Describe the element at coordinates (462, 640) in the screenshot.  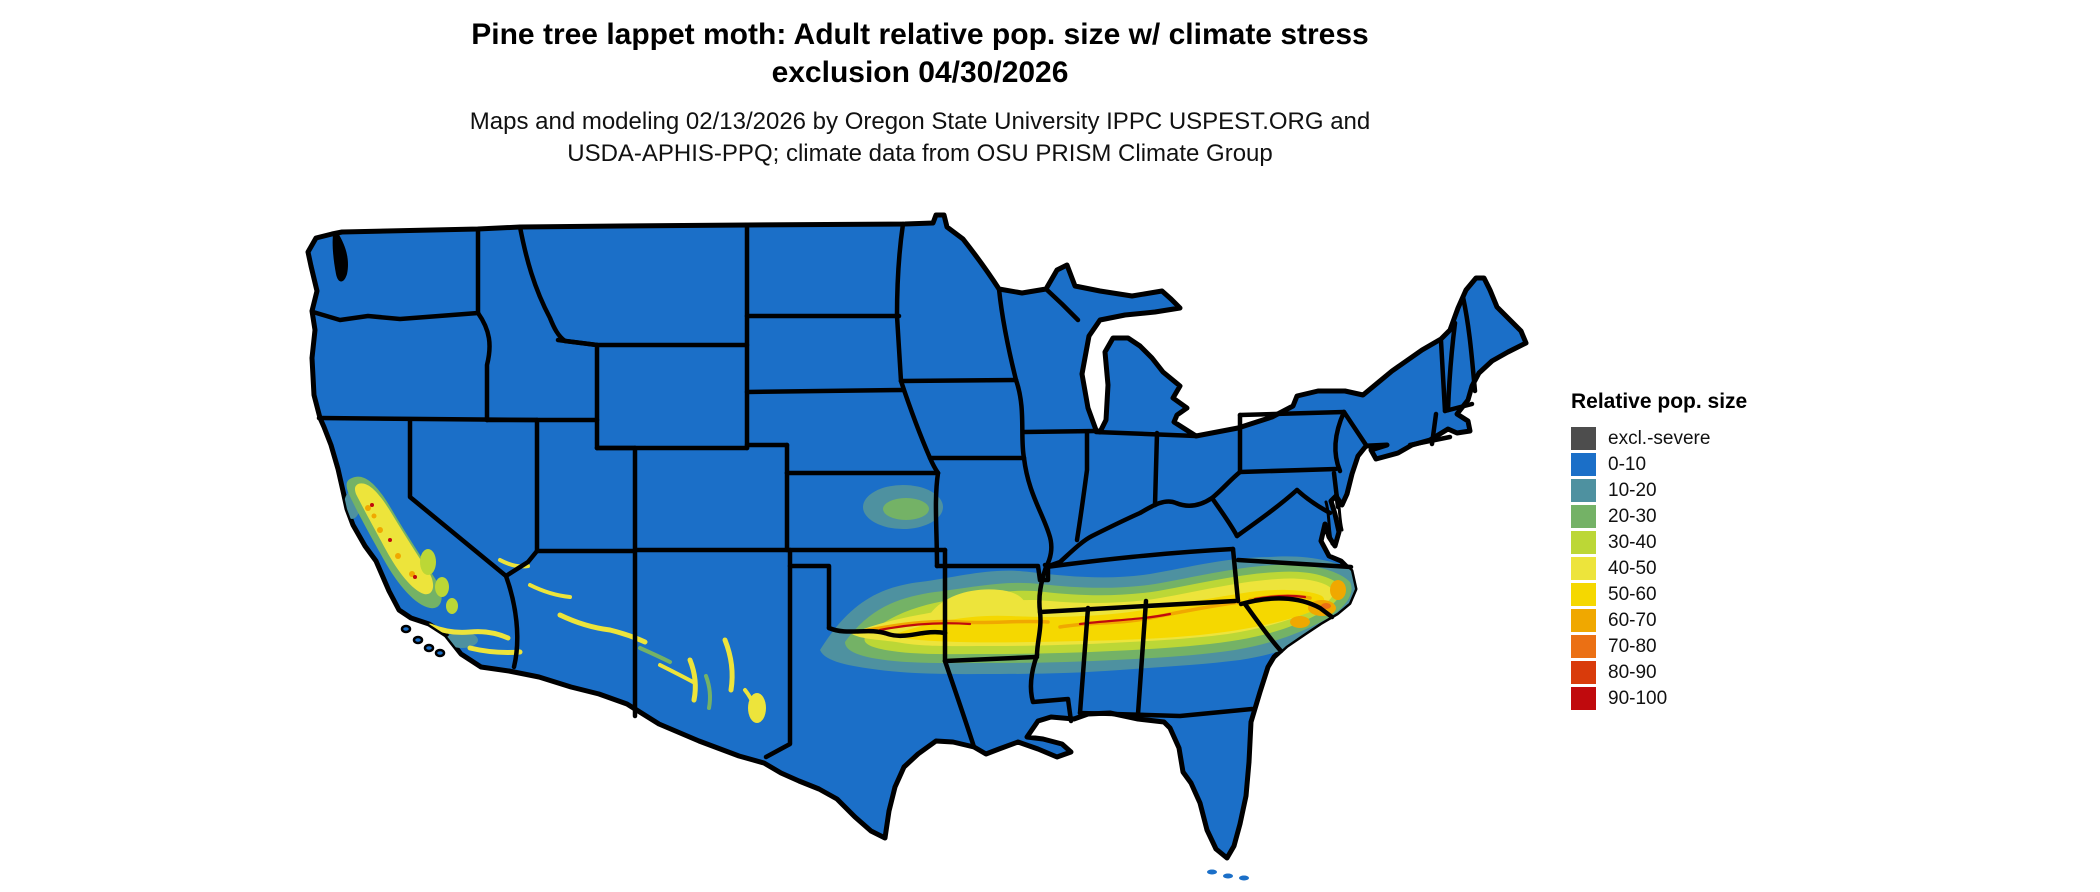
I see `socal-teal-patch` at that location.